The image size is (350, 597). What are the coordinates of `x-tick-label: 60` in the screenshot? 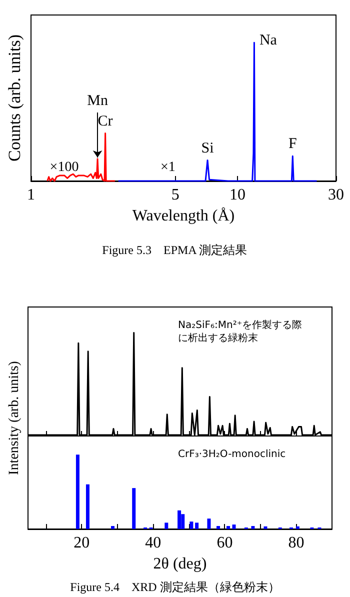 It's located at (224, 543).